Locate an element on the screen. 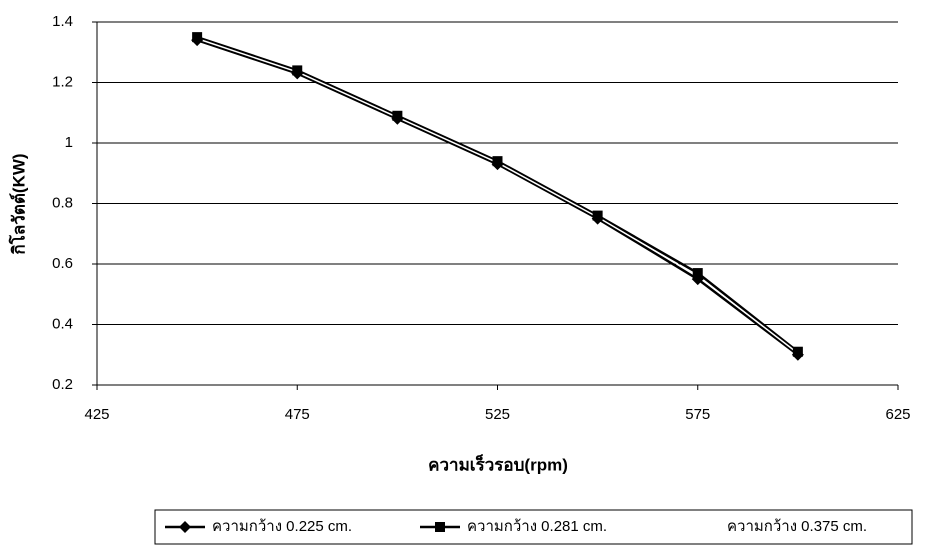  y-tick-label: 1.2 is located at coordinates (62, 81).